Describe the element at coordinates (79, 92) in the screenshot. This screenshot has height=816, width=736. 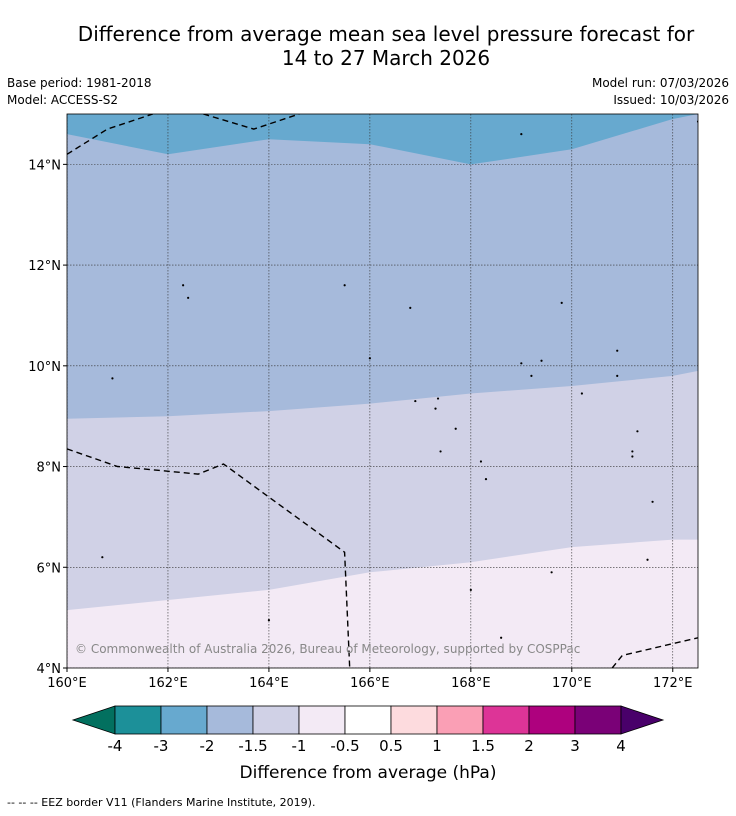
I see `meta-left: Base period: 1981-2018 Model: ACCESS-S2` at that location.